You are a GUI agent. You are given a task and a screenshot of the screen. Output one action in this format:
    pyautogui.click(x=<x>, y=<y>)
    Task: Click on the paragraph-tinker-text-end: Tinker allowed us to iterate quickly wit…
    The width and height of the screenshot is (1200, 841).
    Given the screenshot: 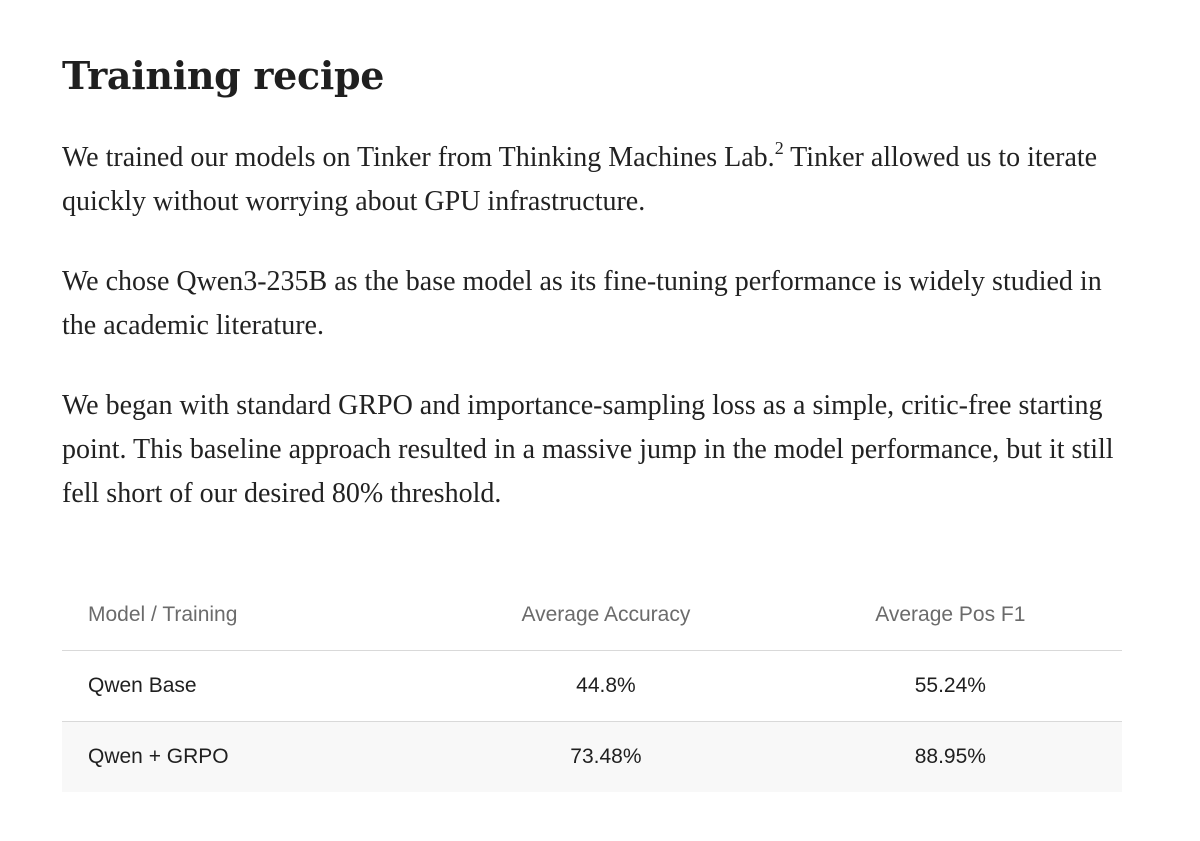 What is the action you would take?
    pyautogui.click(x=580, y=179)
    